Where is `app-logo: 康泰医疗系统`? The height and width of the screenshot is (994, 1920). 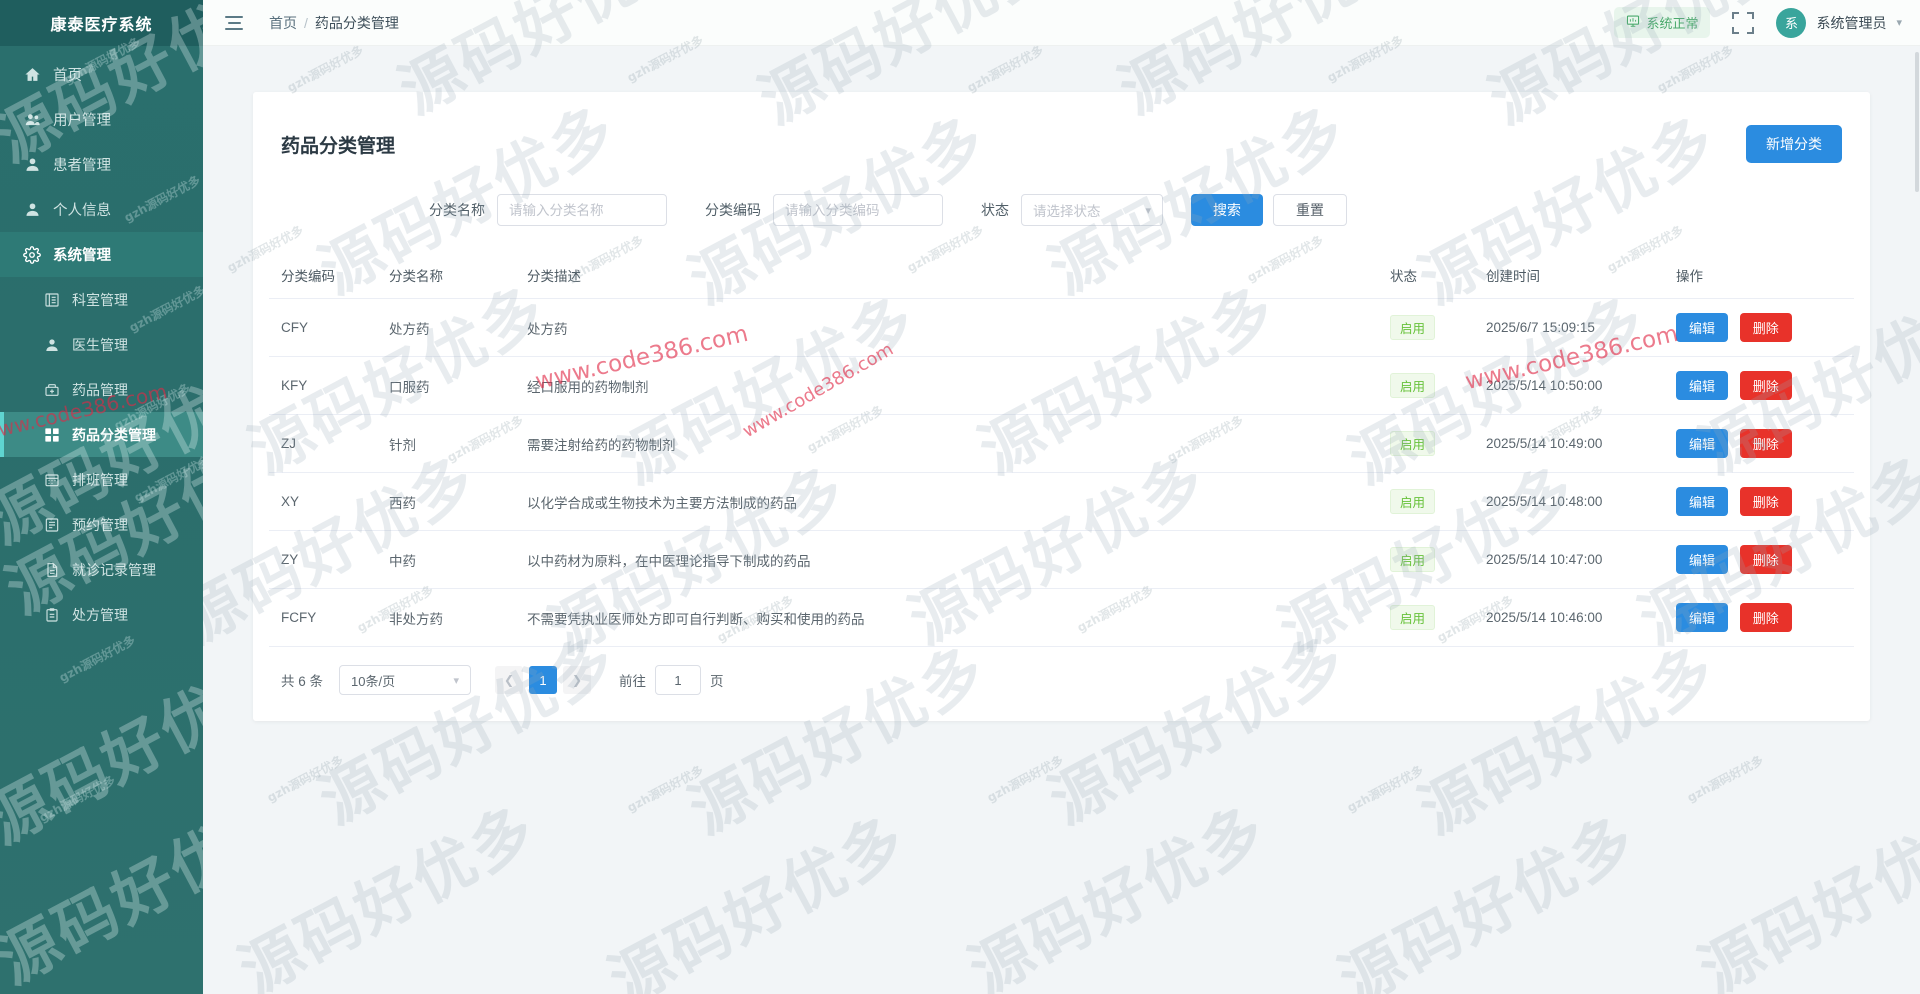 app-logo: 康泰医疗系统 is located at coordinates (101, 23).